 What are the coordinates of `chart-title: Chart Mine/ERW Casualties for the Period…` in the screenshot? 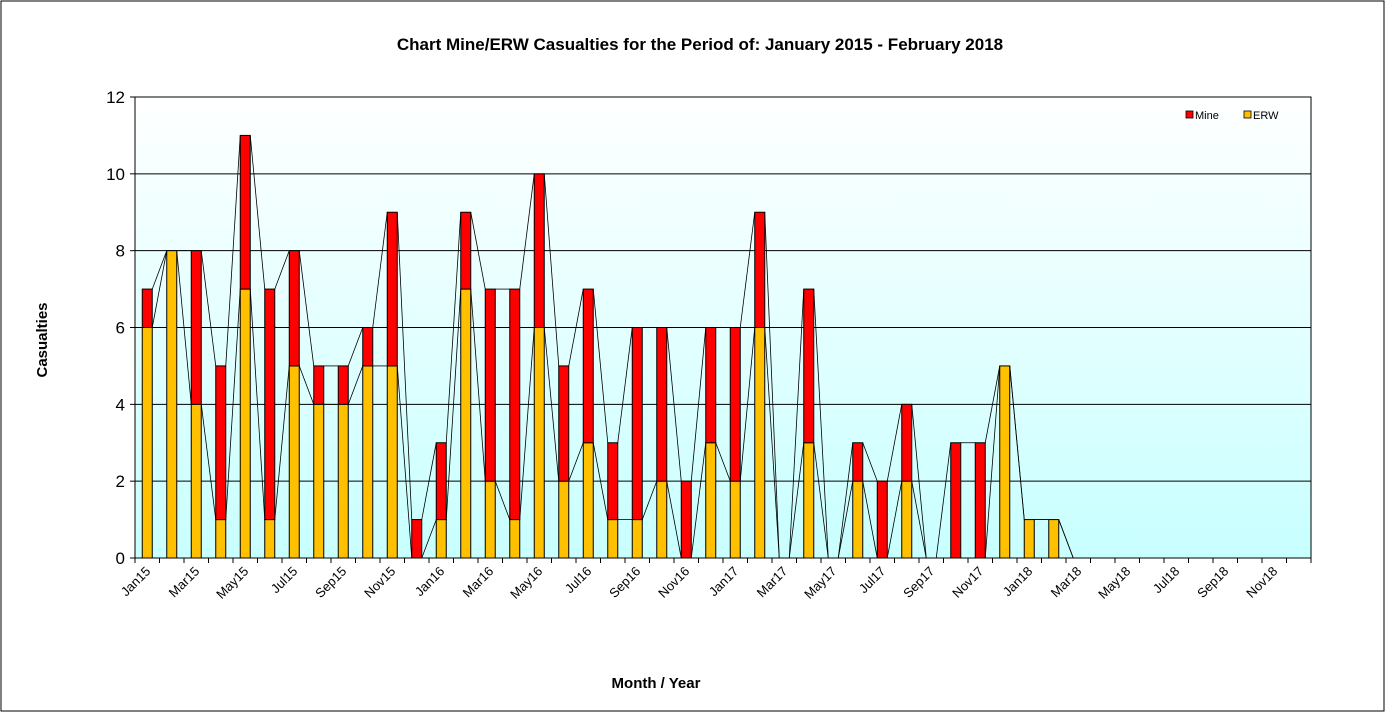 It's located at (700, 44).